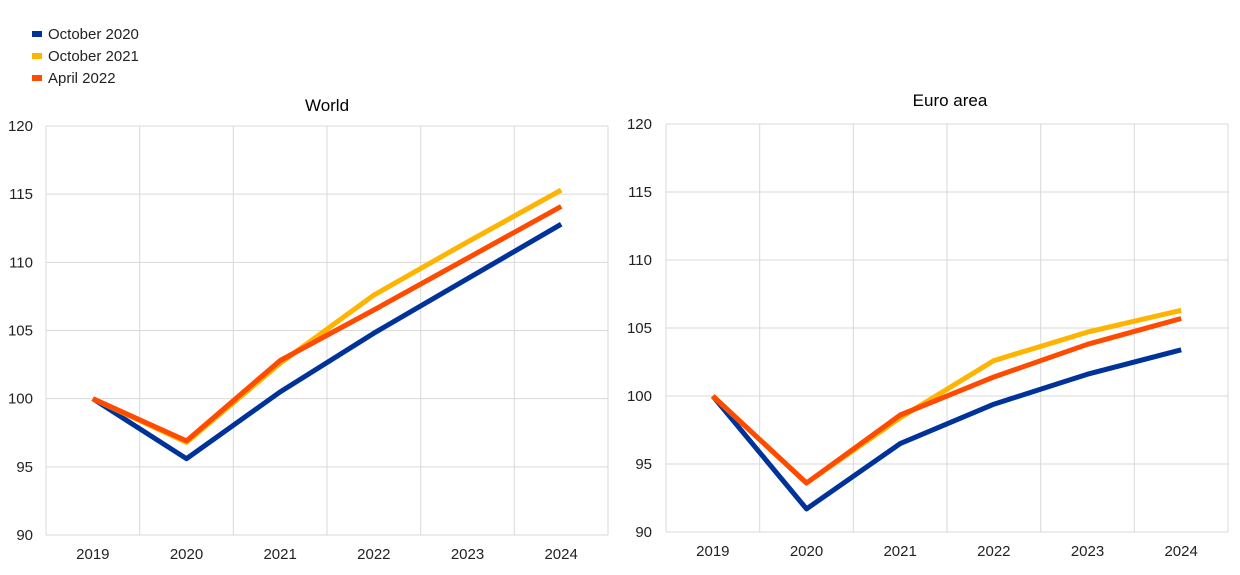 The height and width of the screenshot is (575, 1240). Describe the element at coordinates (93, 34) in the screenshot. I see `legend-label-october-2020: October 2020` at that location.